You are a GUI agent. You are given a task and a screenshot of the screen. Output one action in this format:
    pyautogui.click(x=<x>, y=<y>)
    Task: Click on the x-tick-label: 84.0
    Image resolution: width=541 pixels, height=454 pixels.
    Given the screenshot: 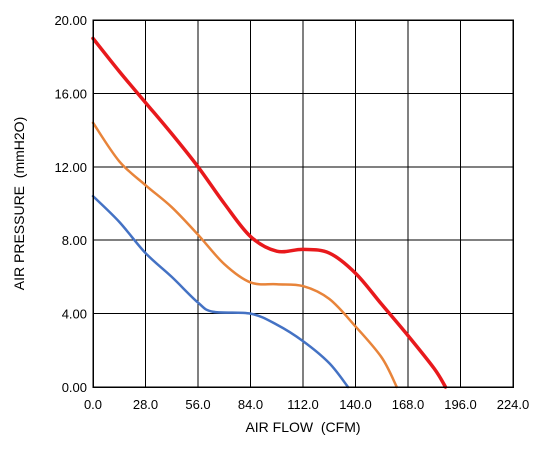 What is the action you would take?
    pyautogui.click(x=250, y=404)
    